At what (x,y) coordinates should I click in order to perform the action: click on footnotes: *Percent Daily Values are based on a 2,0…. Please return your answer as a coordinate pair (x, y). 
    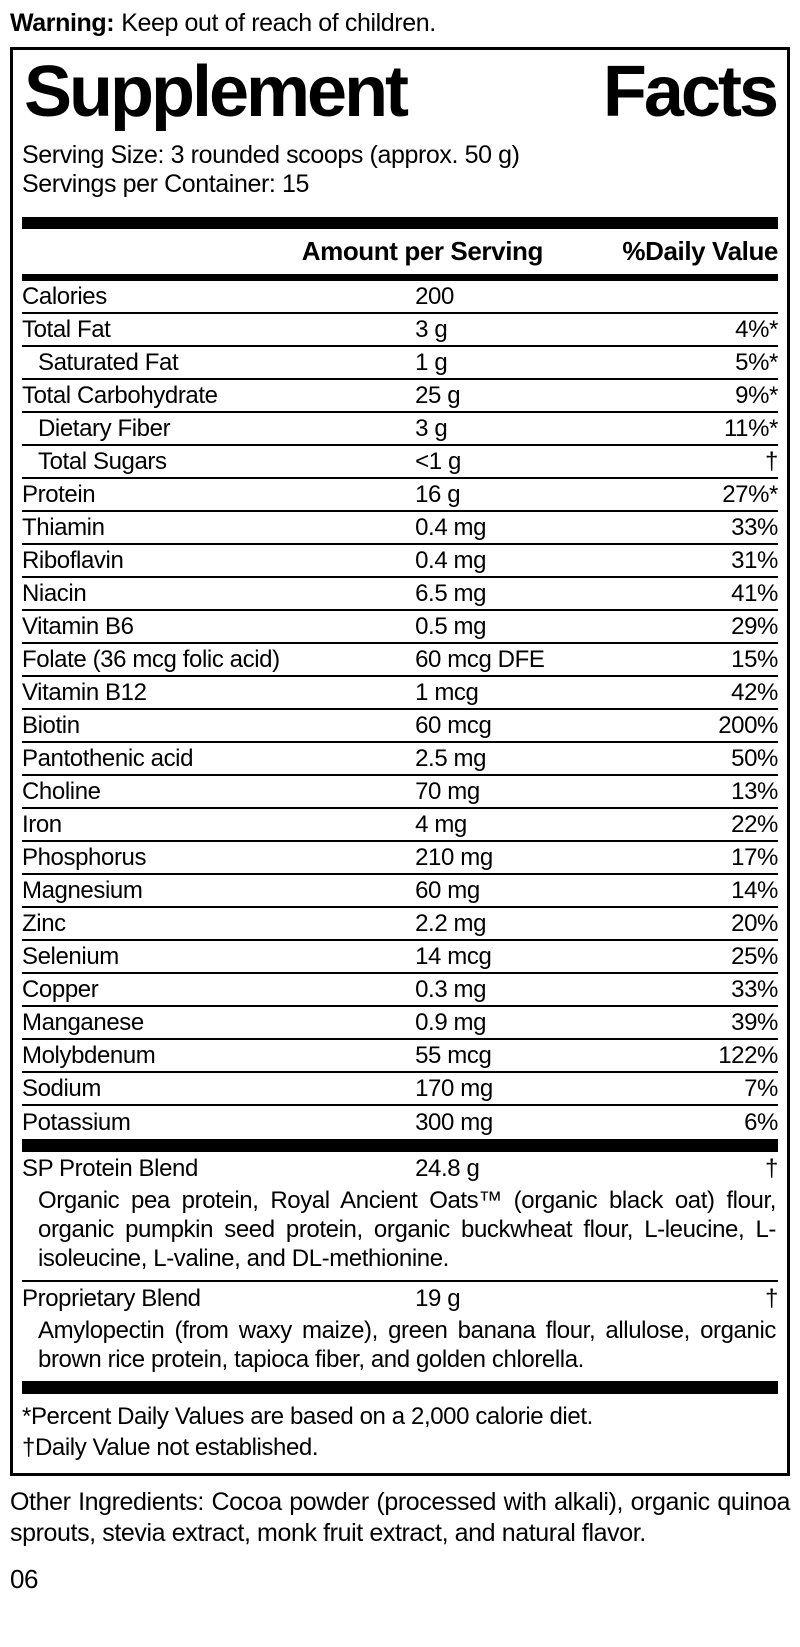
    Looking at the image, I should click on (400, 1430).